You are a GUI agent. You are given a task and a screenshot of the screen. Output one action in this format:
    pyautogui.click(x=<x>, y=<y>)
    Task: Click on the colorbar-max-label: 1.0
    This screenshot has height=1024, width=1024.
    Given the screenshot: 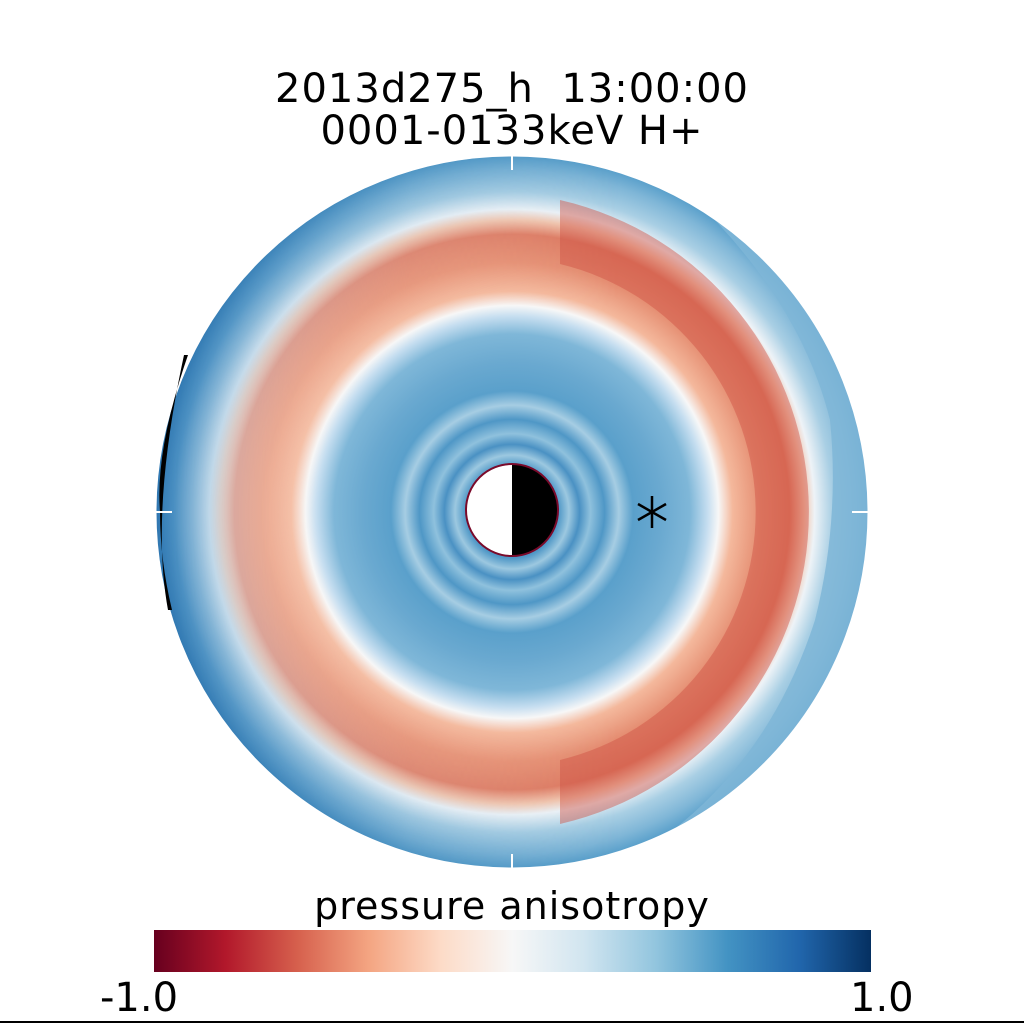 What is the action you would take?
    pyautogui.click(x=882, y=998)
    